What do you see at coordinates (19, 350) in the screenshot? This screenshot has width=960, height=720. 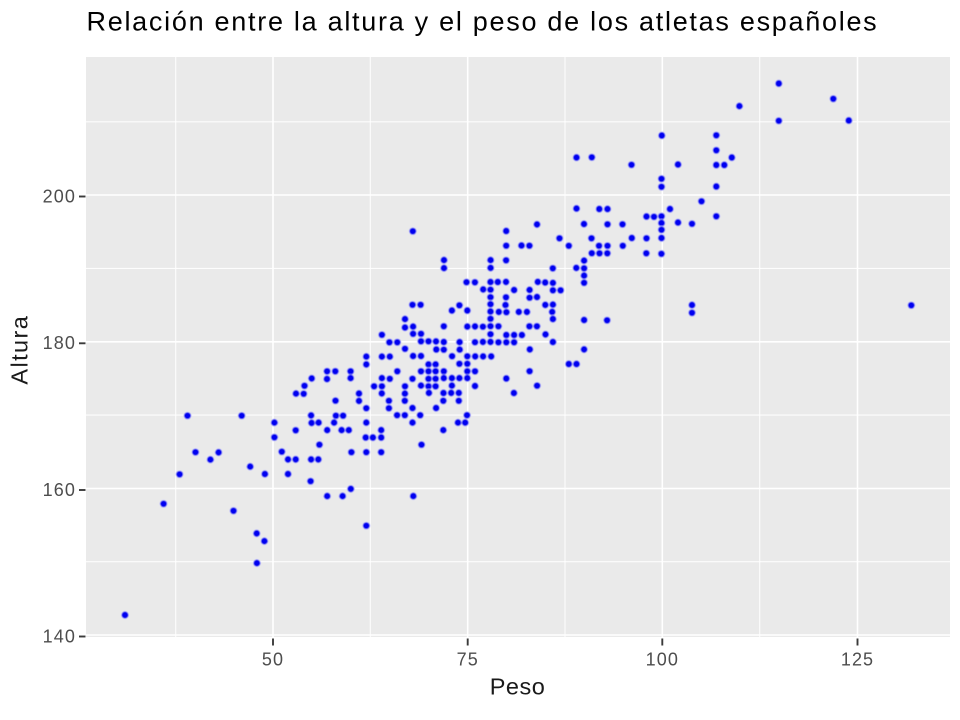 I see `svg-text: Altura` at bounding box center [19, 350].